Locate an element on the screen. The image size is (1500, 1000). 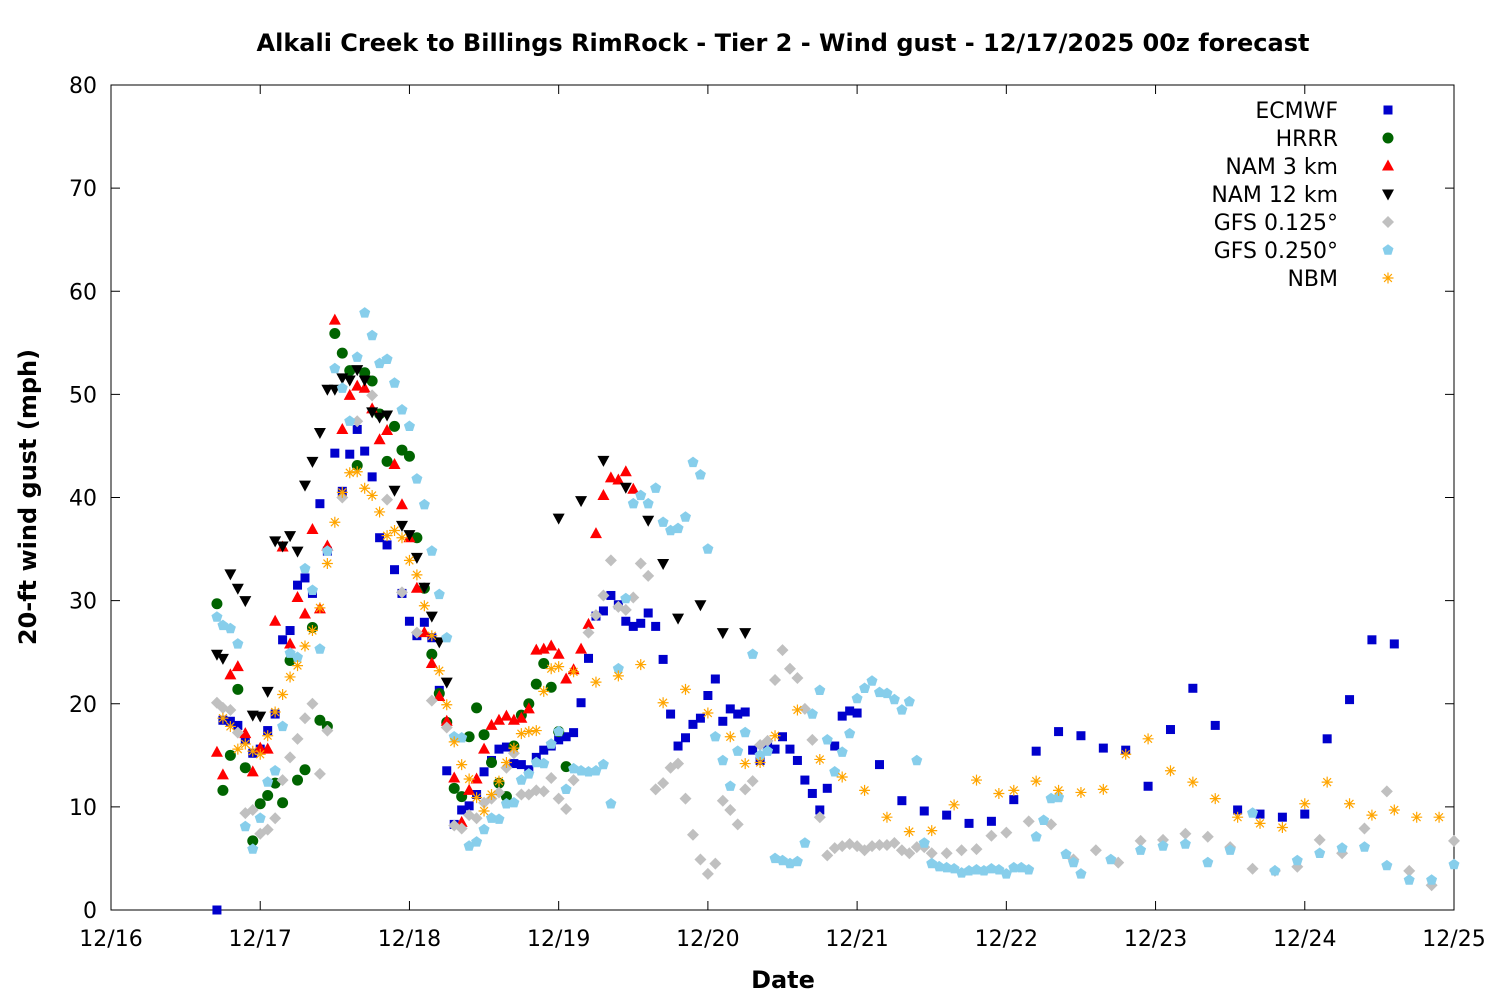
x-tick-label: 12/17 is located at coordinates (260, 939).